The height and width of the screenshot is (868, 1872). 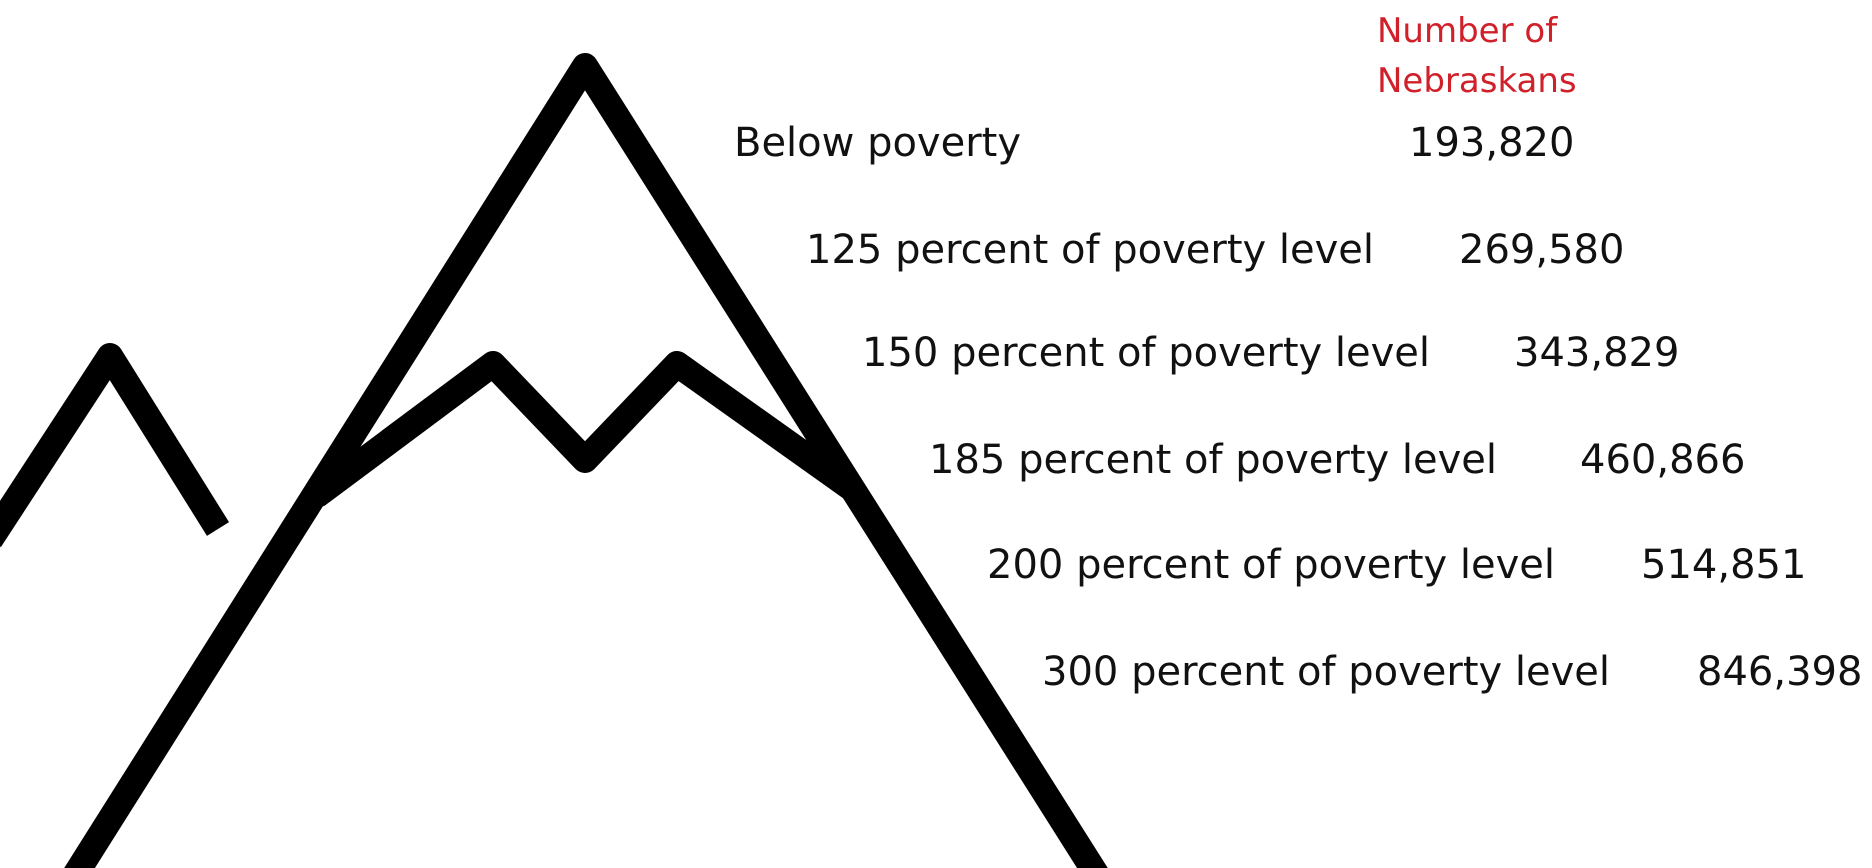 What do you see at coordinates (1597, 353) in the screenshot?
I see `row-value: 343,829` at bounding box center [1597, 353].